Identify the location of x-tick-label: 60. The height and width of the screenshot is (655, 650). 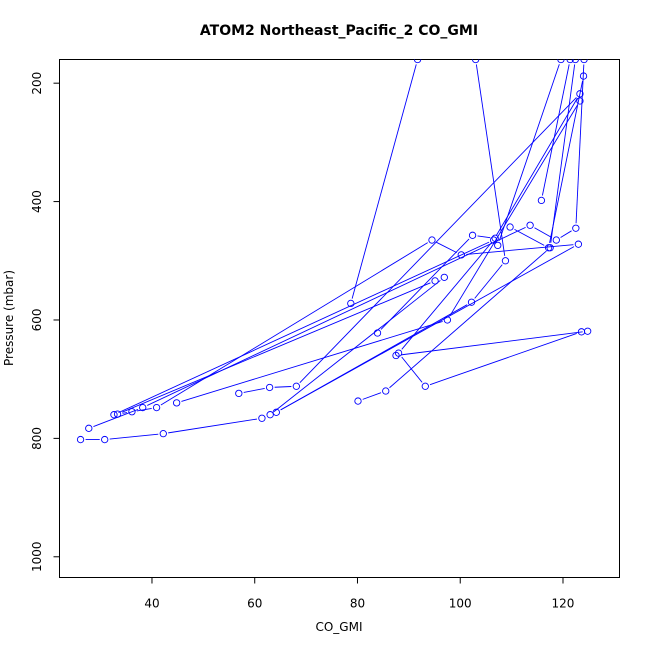
(254, 604).